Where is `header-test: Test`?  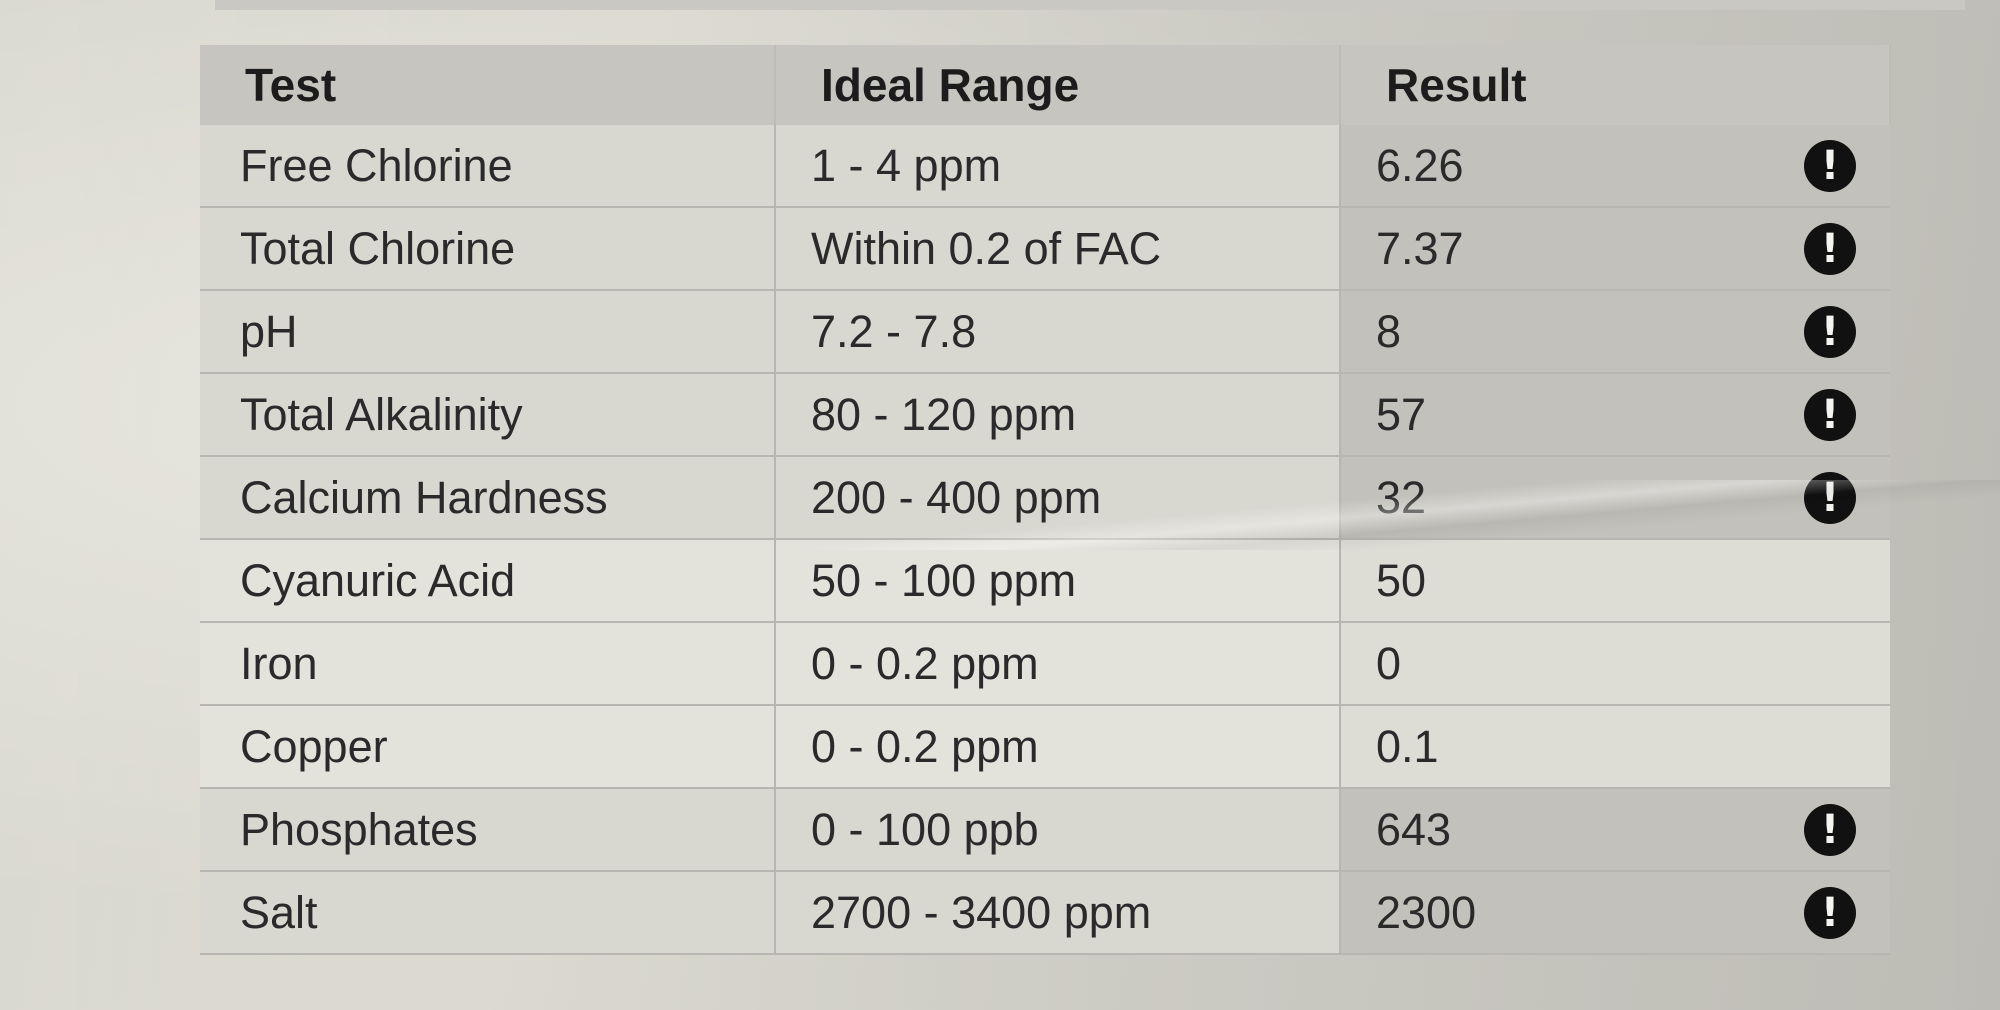
header-test: Test is located at coordinates (488, 85).